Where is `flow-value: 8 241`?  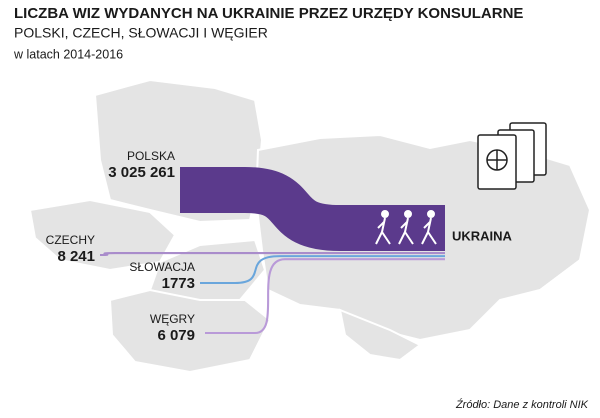
flow-value: 8 241 is located at coordinates (76, 256).